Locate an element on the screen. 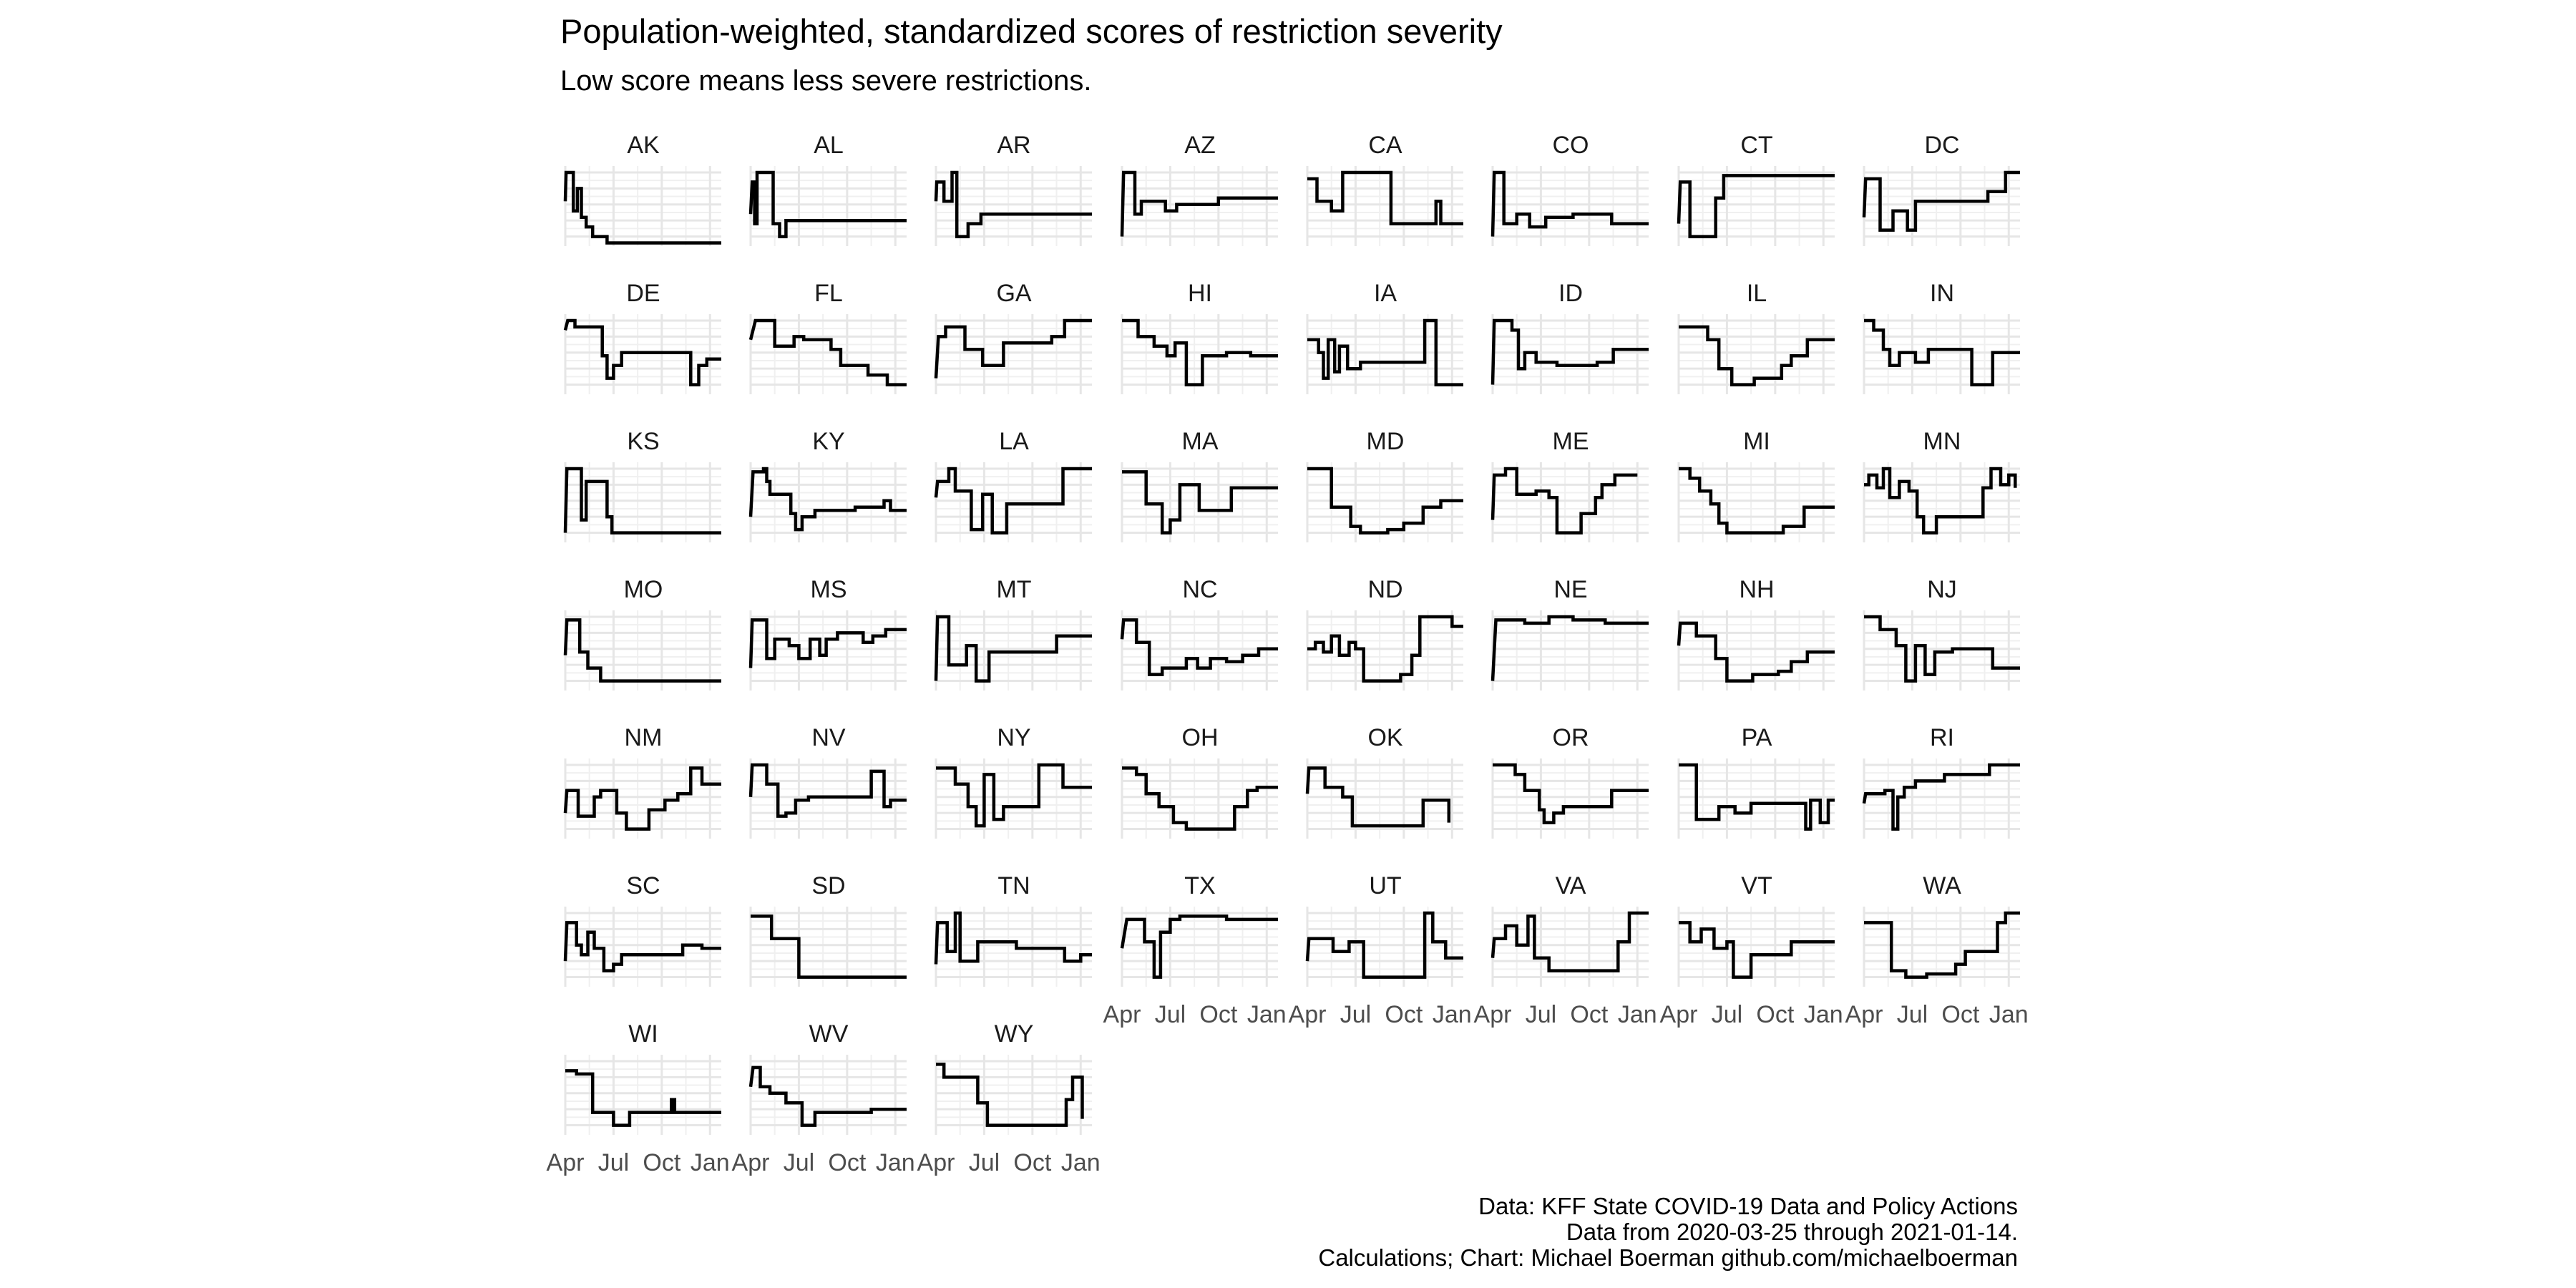 This screenshot has width=2576, height=1288. panel-label: KY is located at coordinates (828, 442).